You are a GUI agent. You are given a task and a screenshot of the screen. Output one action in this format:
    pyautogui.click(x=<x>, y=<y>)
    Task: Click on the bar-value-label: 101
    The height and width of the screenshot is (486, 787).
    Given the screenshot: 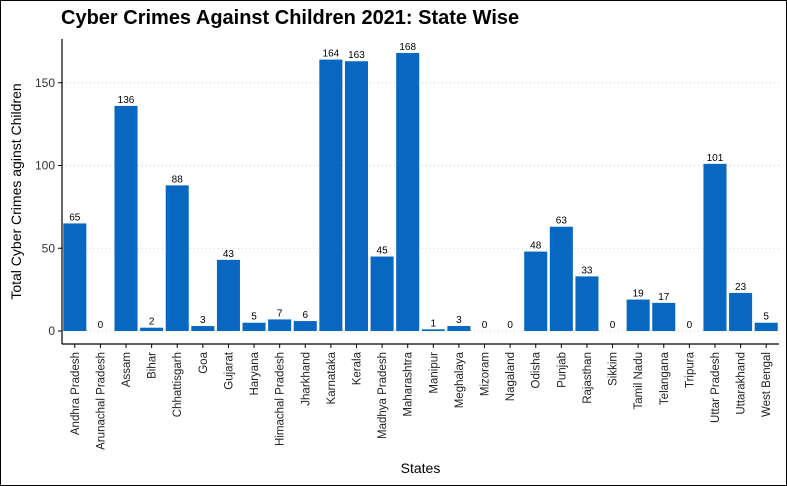 What is the action you would take?
    pyautogui.click(x=715, y=158)
    